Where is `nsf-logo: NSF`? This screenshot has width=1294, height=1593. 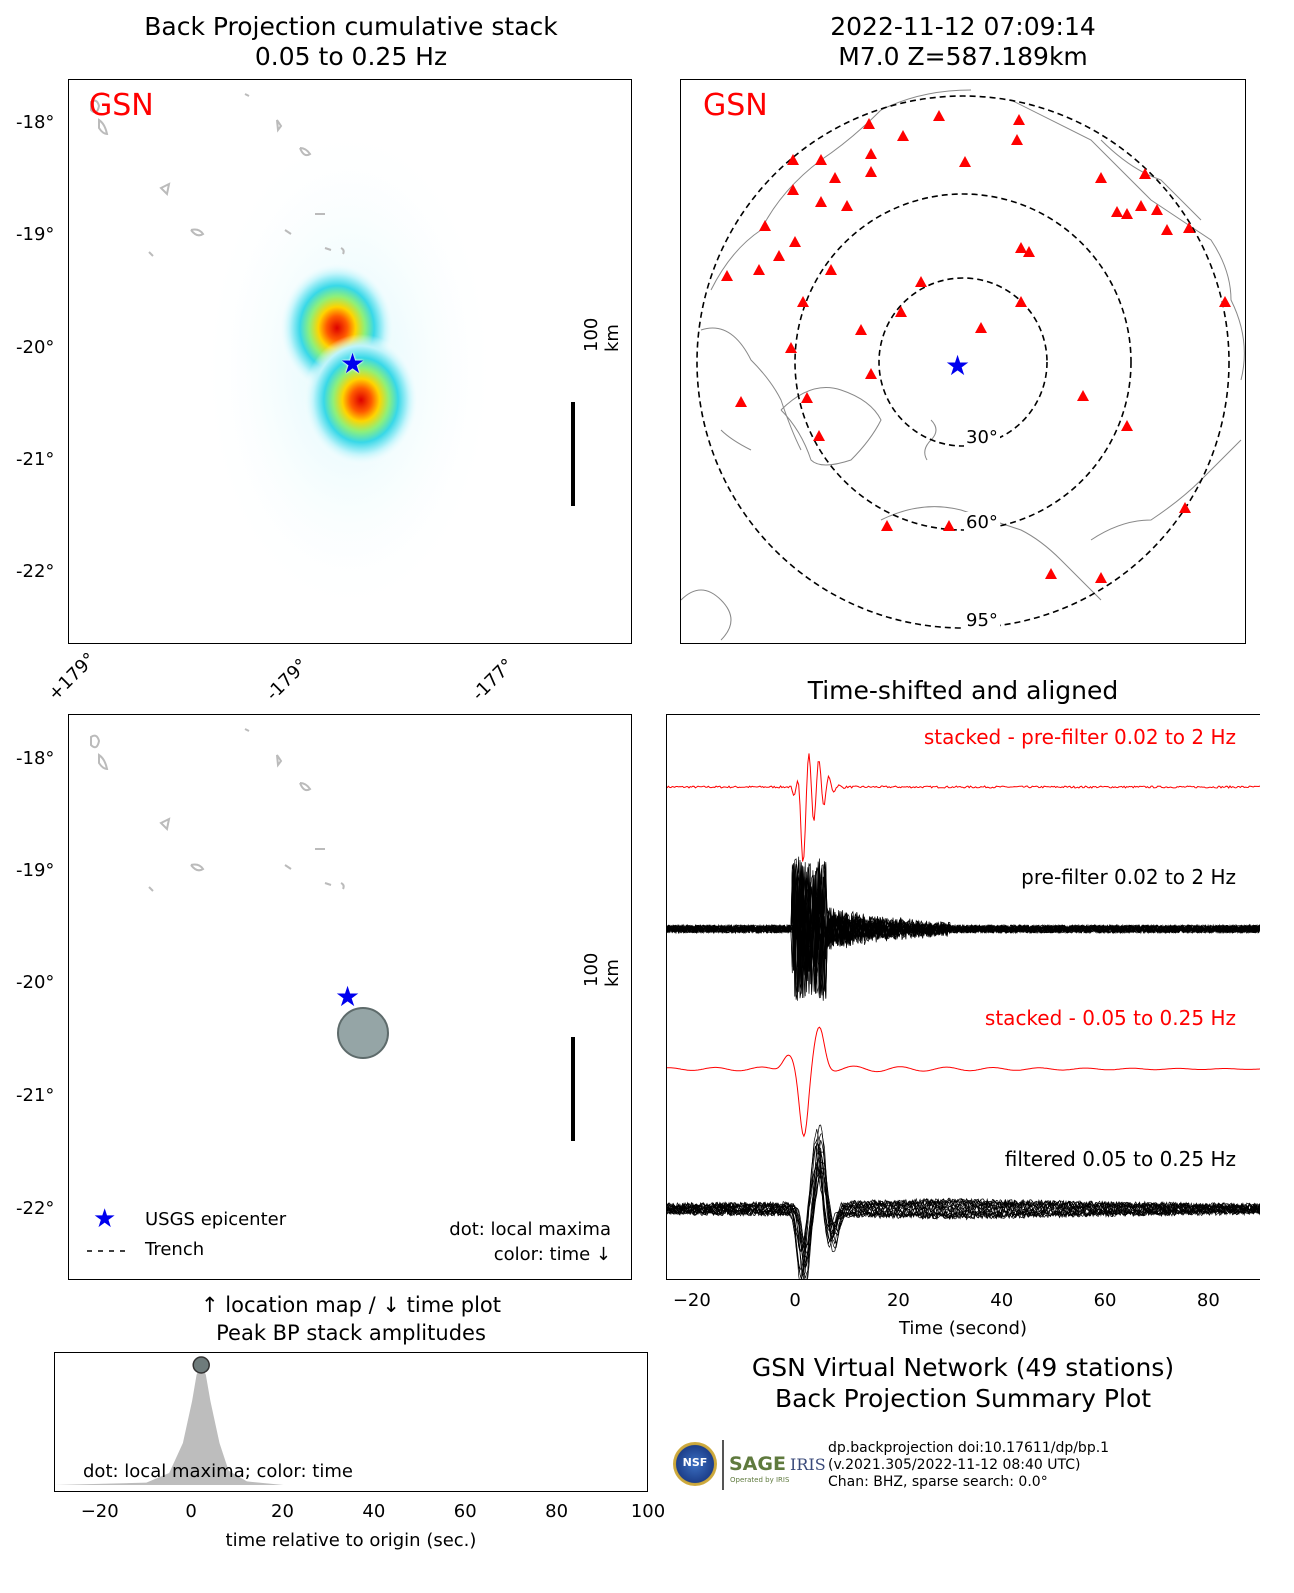
nsf-logo: NSF is located at coordinates (695, 1464).